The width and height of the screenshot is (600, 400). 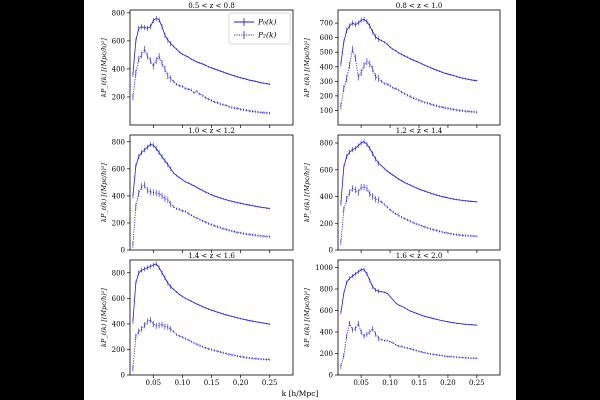 I want to click on legend-item-p0: P₀(k), so click(x=255, y=22).